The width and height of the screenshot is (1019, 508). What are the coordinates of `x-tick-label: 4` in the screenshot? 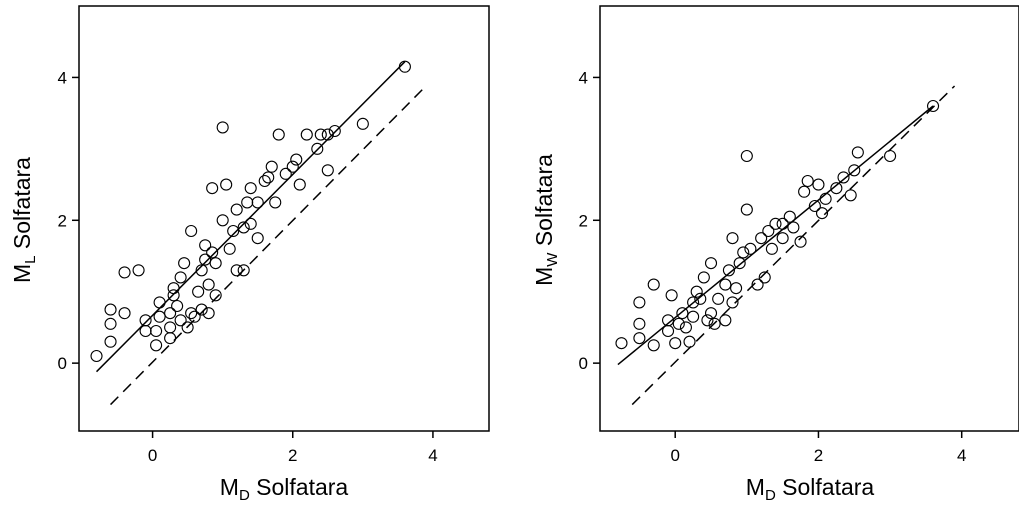 It's located at (961, 455).